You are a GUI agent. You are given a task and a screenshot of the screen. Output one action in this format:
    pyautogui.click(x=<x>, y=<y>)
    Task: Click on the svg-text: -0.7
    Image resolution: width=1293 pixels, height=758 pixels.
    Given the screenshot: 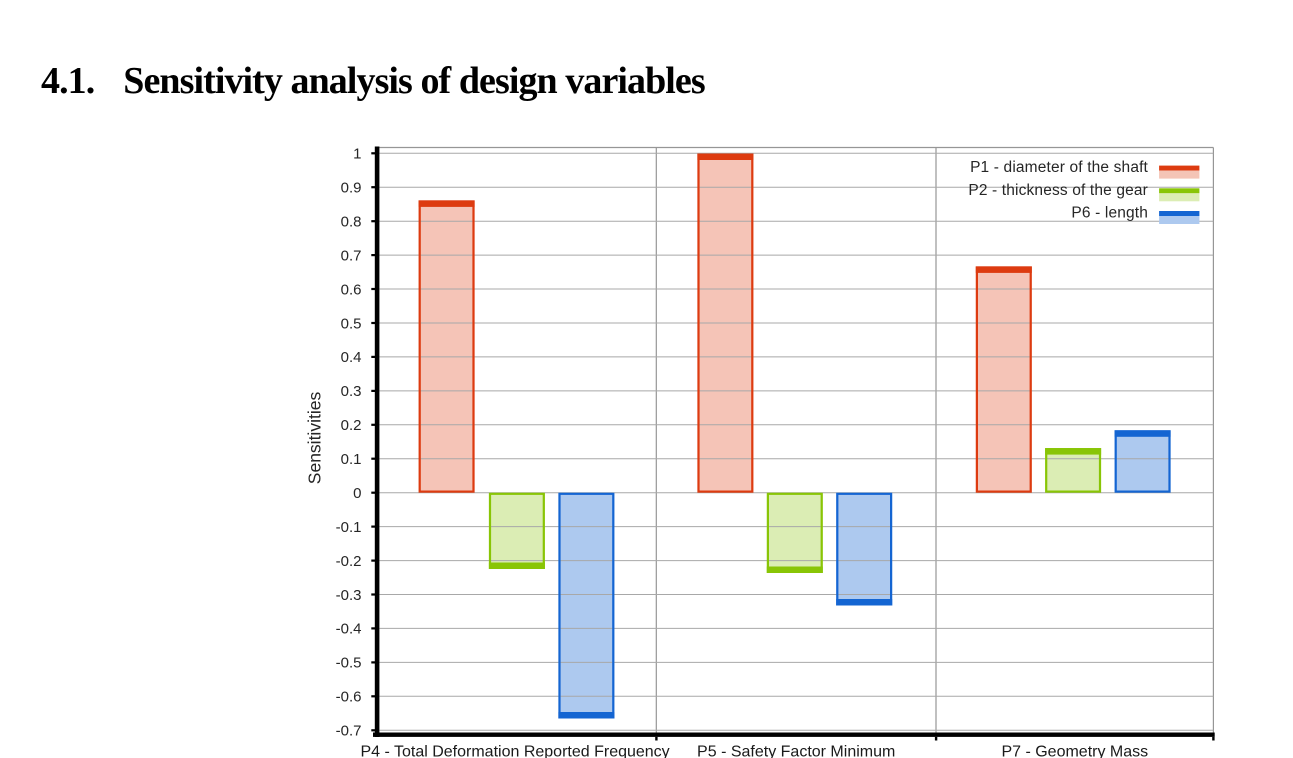 What is the action you would take?
    pyautogui.click(x=349, y=731)
    